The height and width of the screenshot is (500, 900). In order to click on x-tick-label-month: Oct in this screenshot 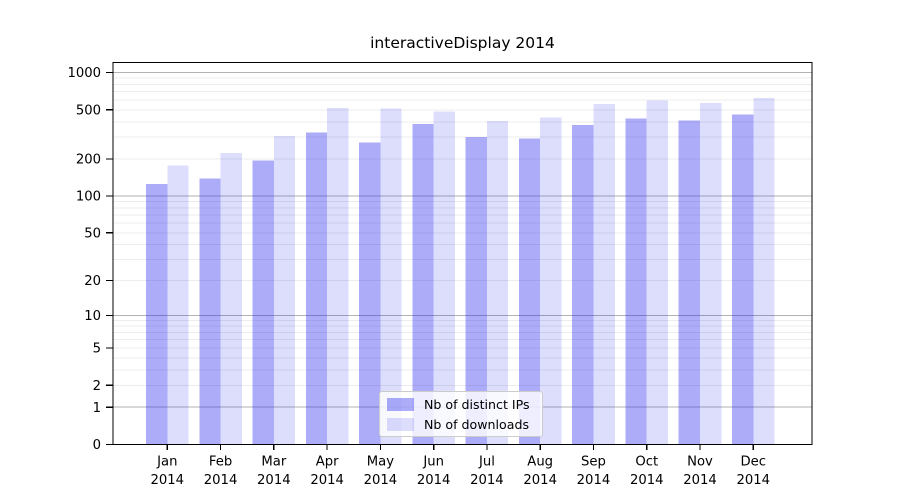, I will do `click(646, 462)`.